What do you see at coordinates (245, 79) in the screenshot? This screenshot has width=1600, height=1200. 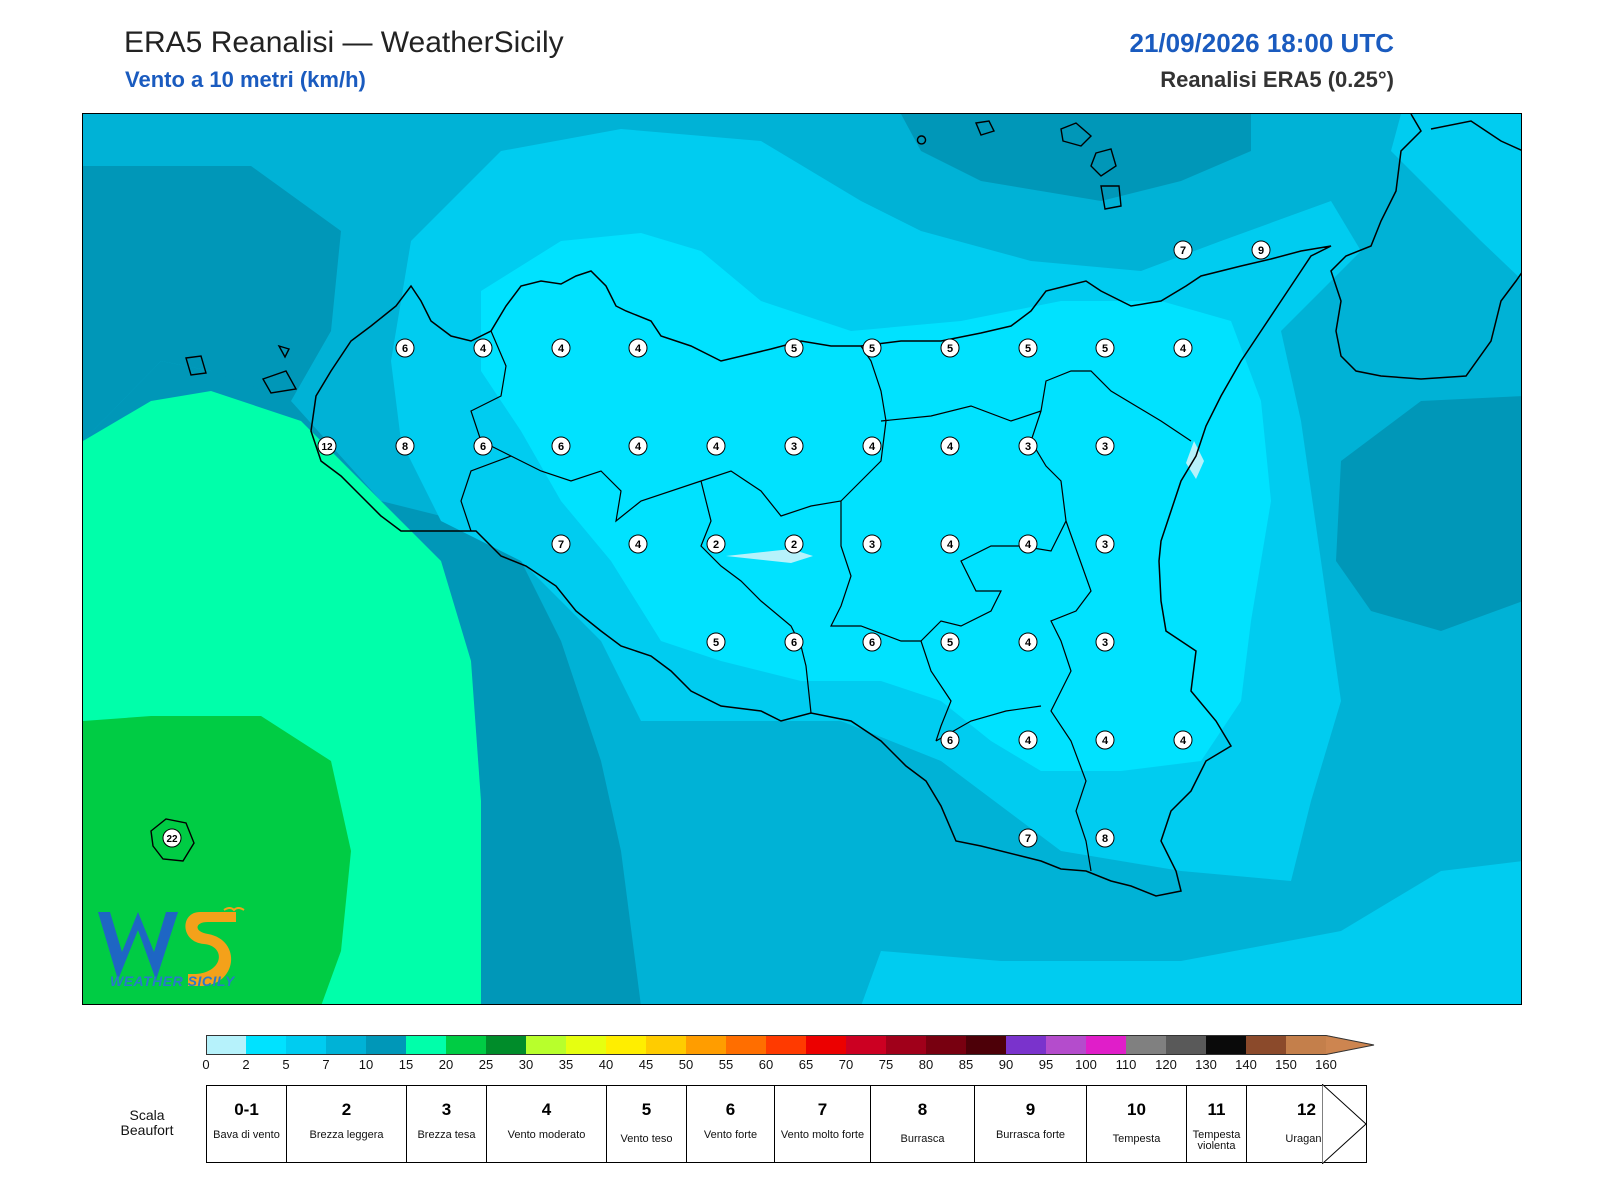 I see `map-subtitle: Vento a 10 metri (km/h)` at bounding box center [245, 79].